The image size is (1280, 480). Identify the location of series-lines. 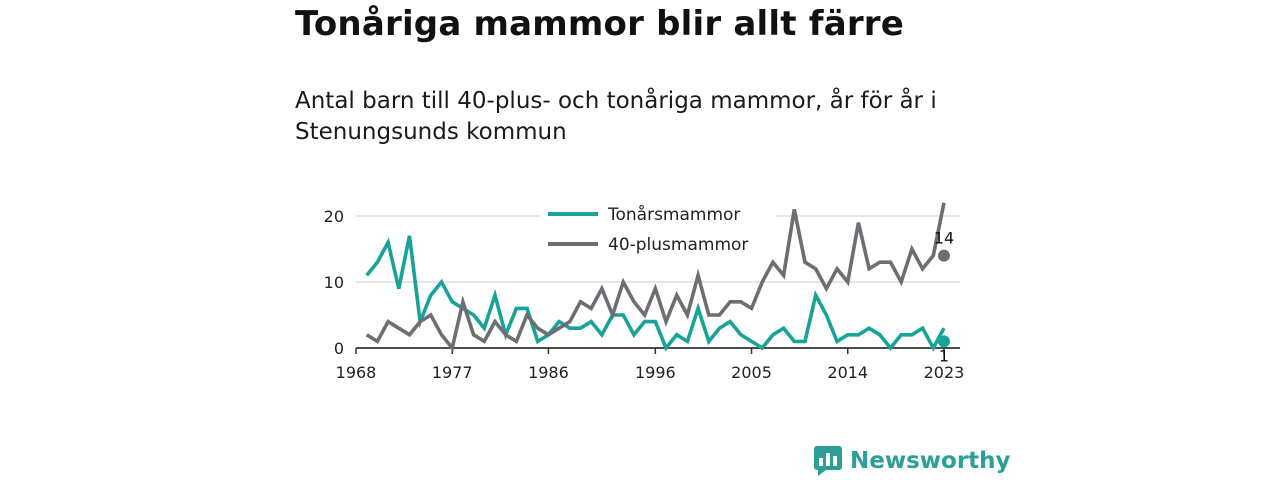
(655, 277).